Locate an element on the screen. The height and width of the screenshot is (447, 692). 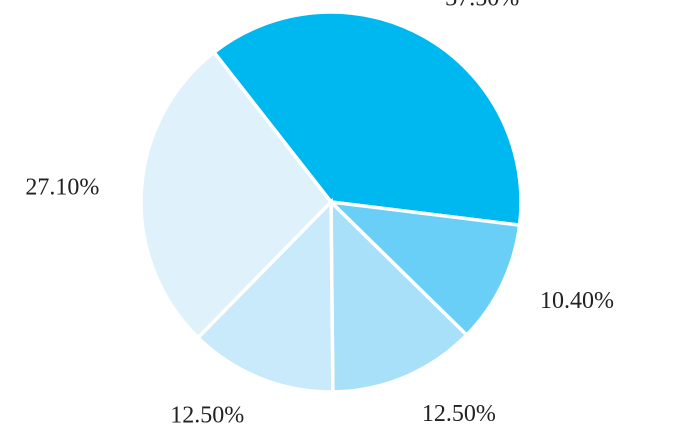
pie-label-5: 27.10% is located at coordinates (62, 188).